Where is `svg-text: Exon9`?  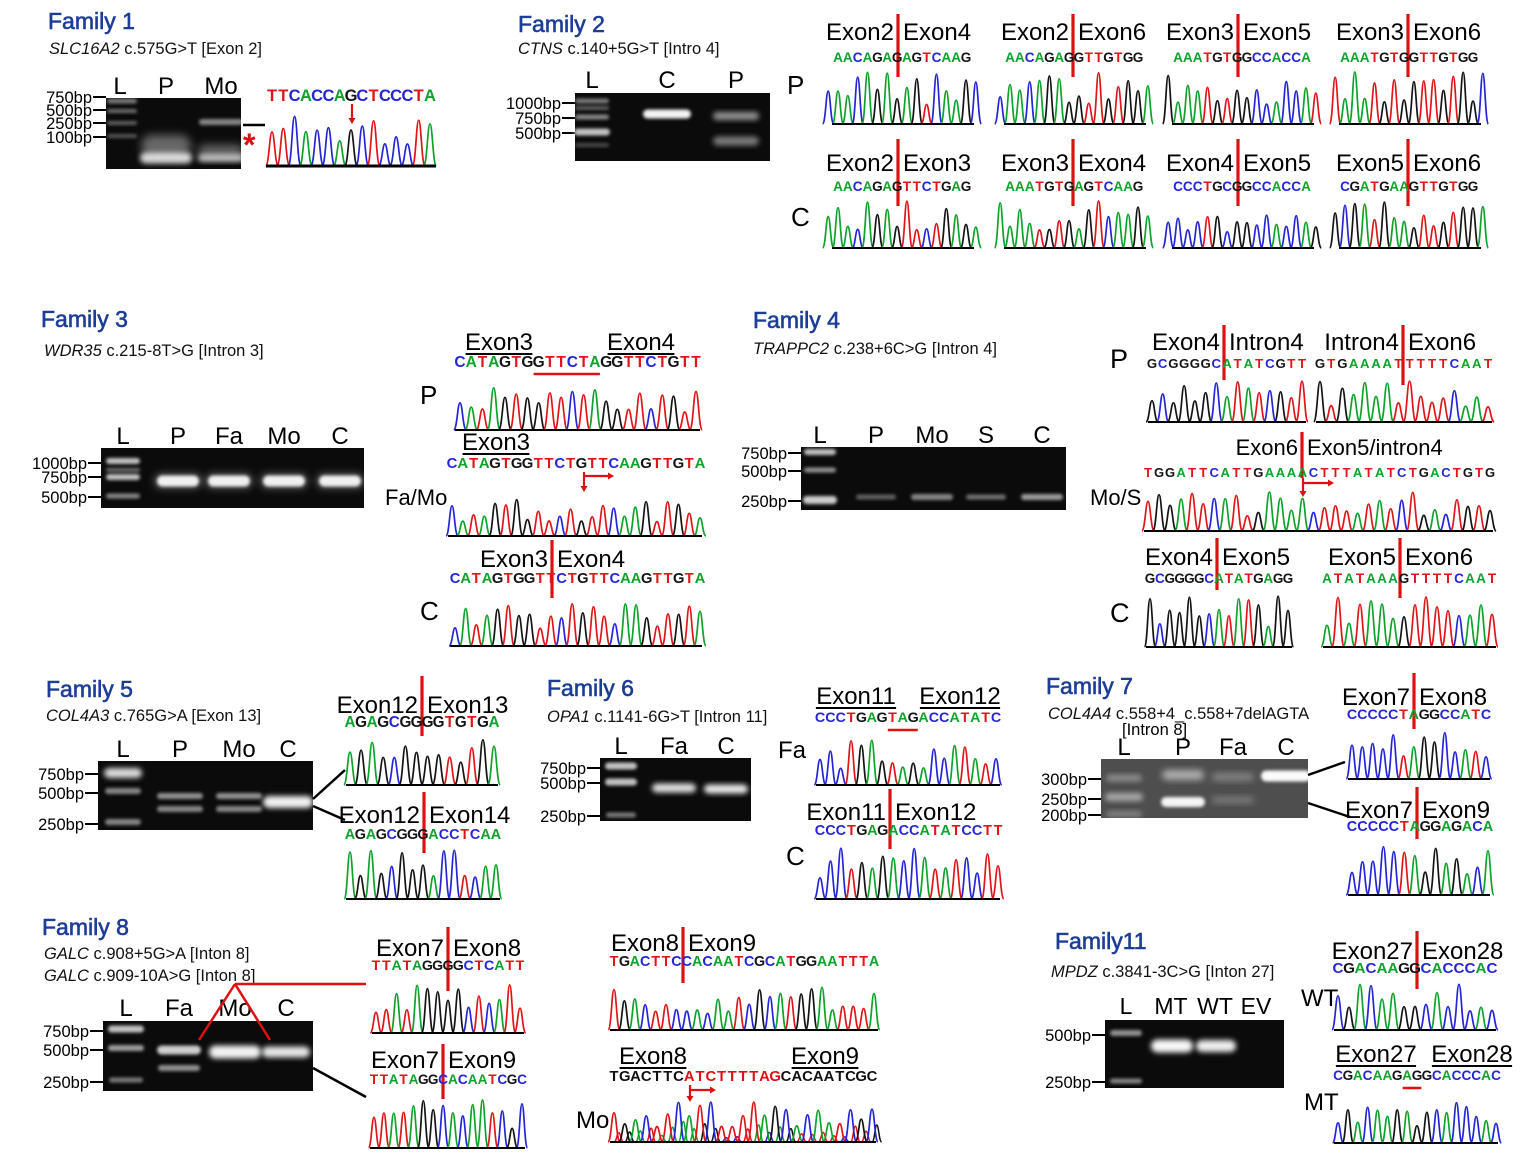 svg-text: Exon9 is located at coordinates (1456, 810).